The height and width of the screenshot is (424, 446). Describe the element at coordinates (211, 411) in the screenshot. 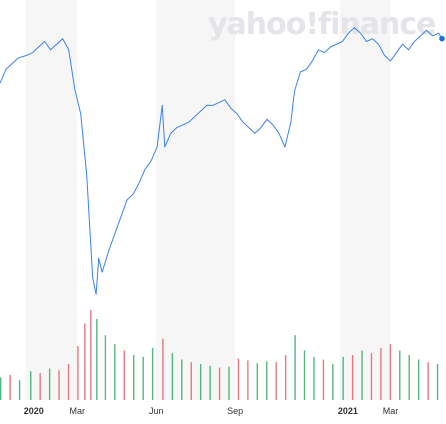

I see `x-axis: 2020 Mar Jun Sep 2021 Mar` at that location.